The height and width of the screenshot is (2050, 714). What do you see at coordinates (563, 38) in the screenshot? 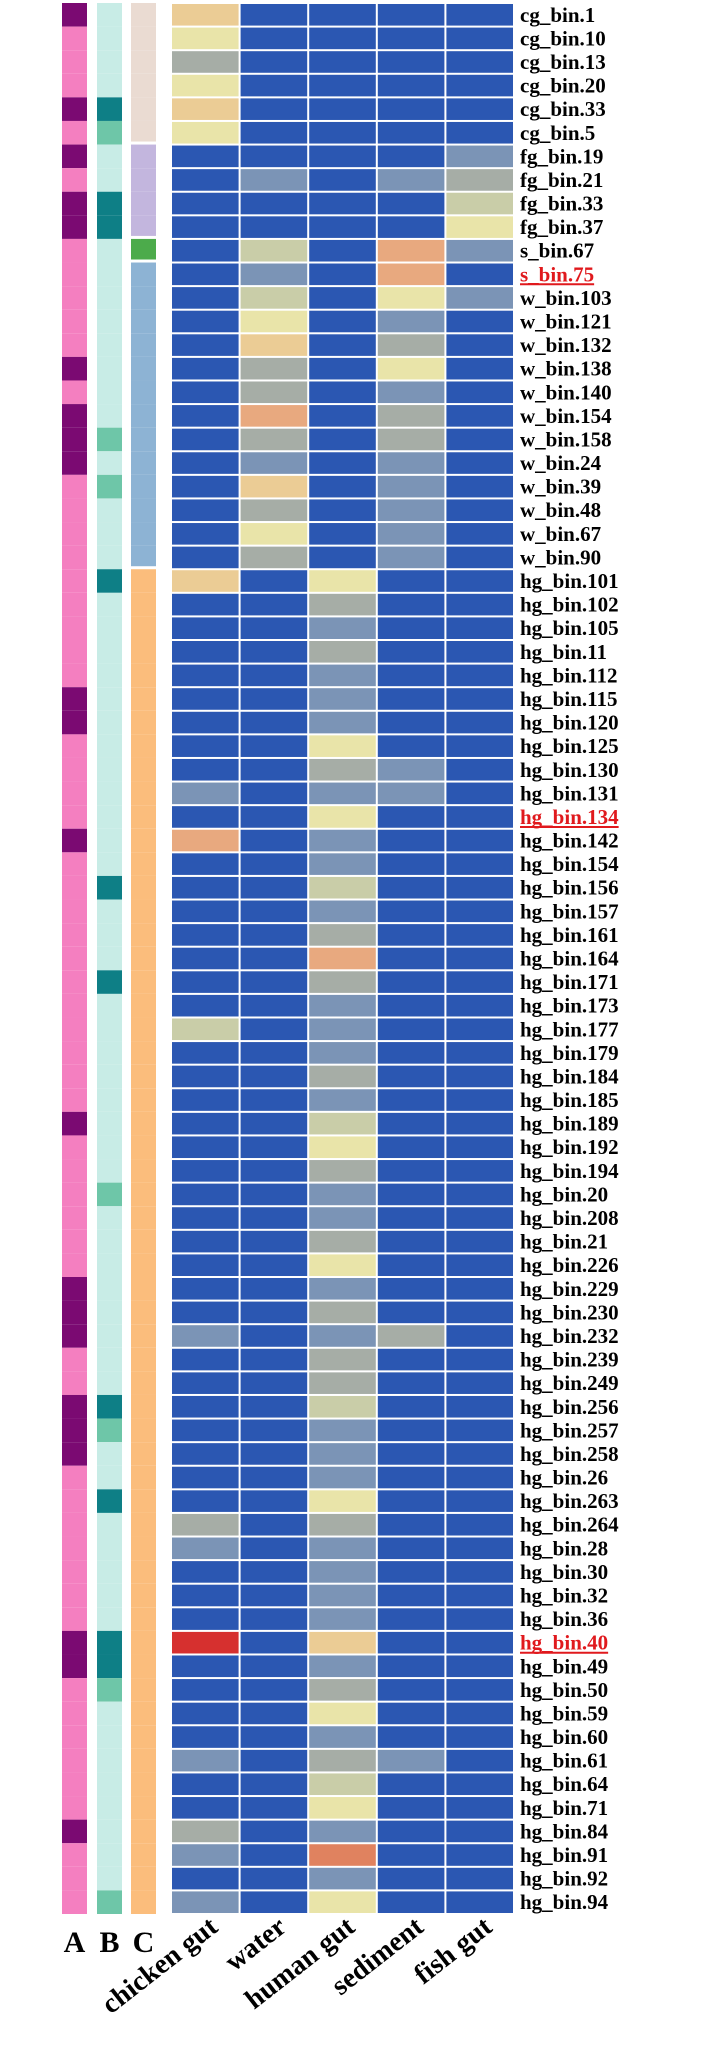
I see `row-label: cg_bin.10` at bounding box center [563, 38].